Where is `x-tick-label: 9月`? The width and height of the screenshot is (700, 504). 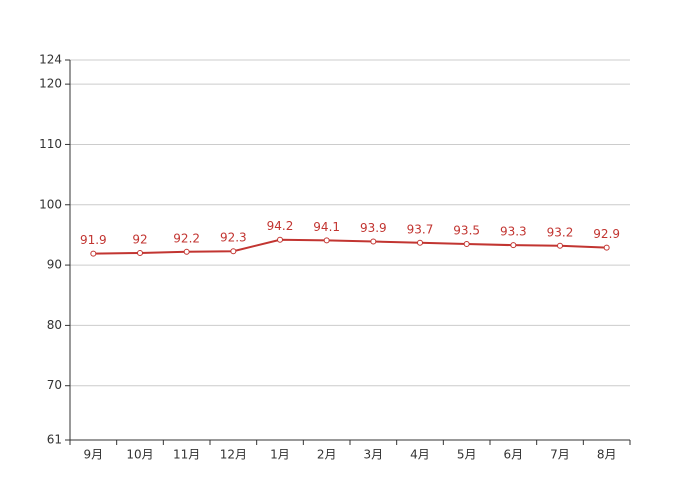
x-tick-label: 9月 is located at coordinates (94, 455).